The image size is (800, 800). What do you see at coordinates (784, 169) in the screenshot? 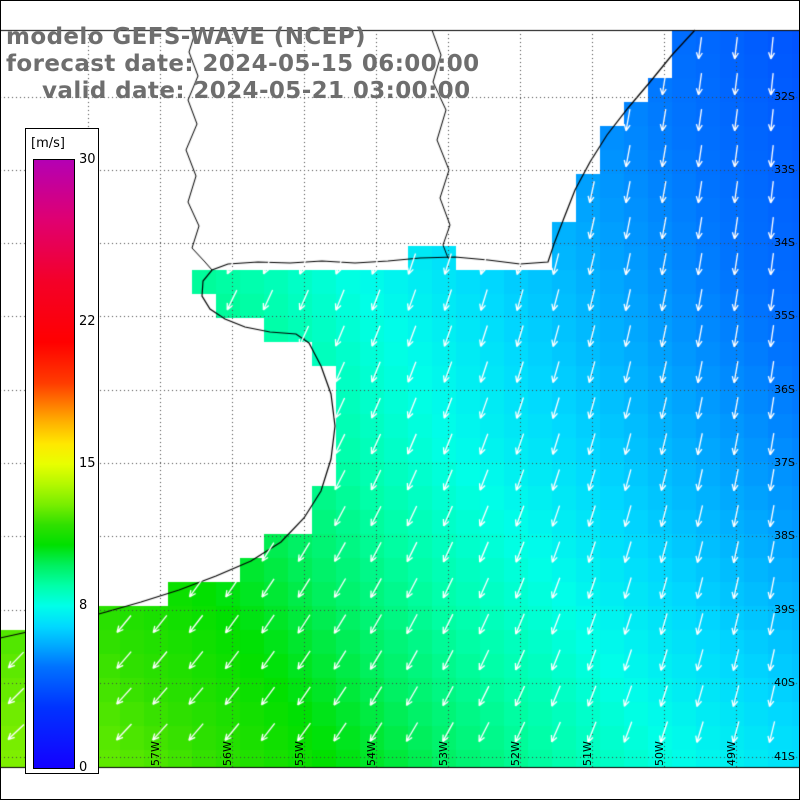
I see `lat-label: 33S` at bounding box center [784, 169].